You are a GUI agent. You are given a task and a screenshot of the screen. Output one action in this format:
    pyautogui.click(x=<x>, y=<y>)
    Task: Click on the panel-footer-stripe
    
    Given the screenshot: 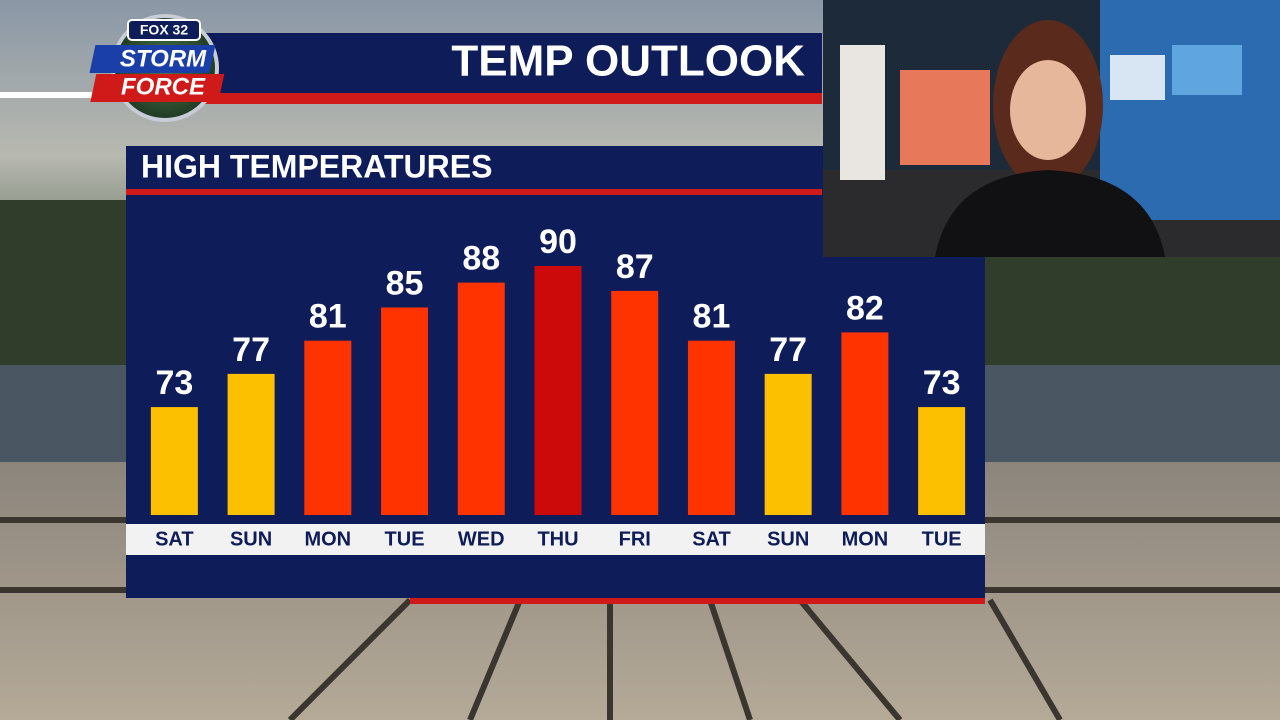 What is the action you would take?
    pyautogui.click(x=697, y=601)
    